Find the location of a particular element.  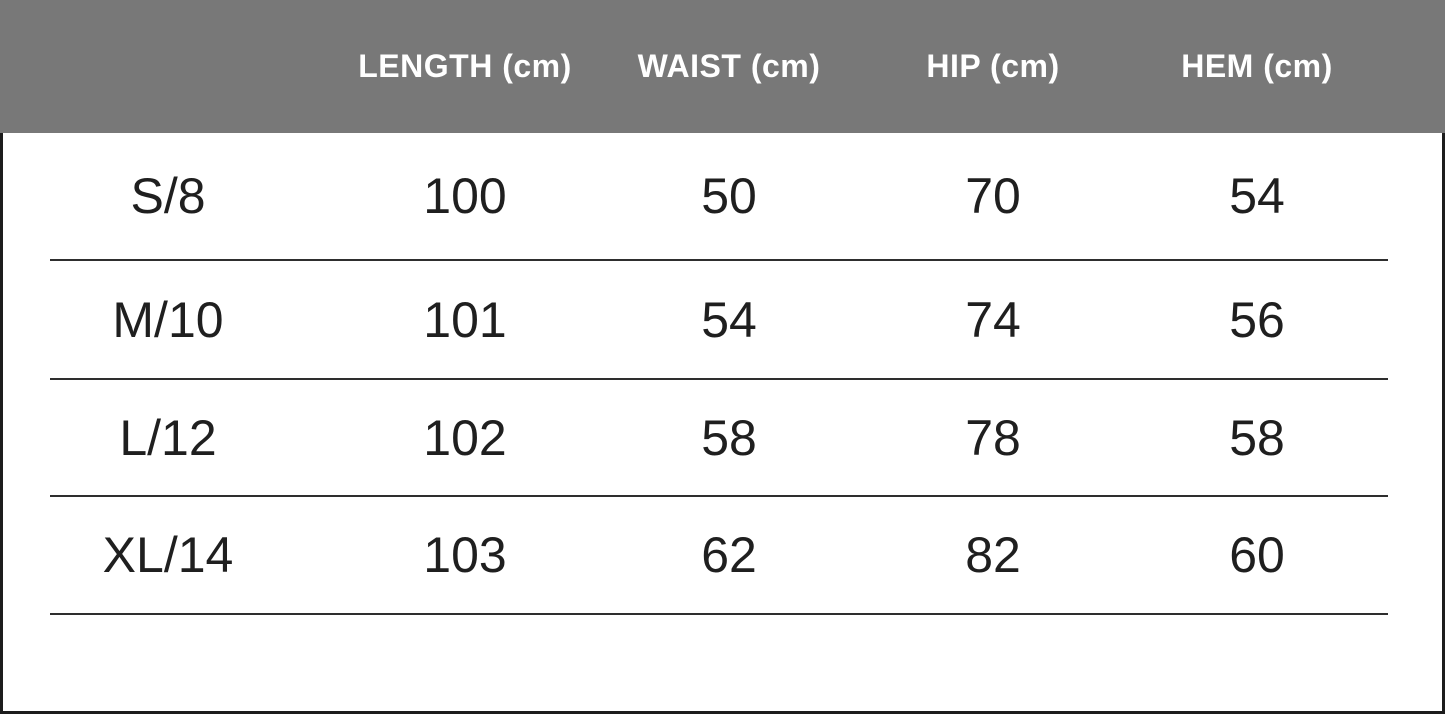

column-header-hip: HIP (cm) is located at coordinates (993, 66).